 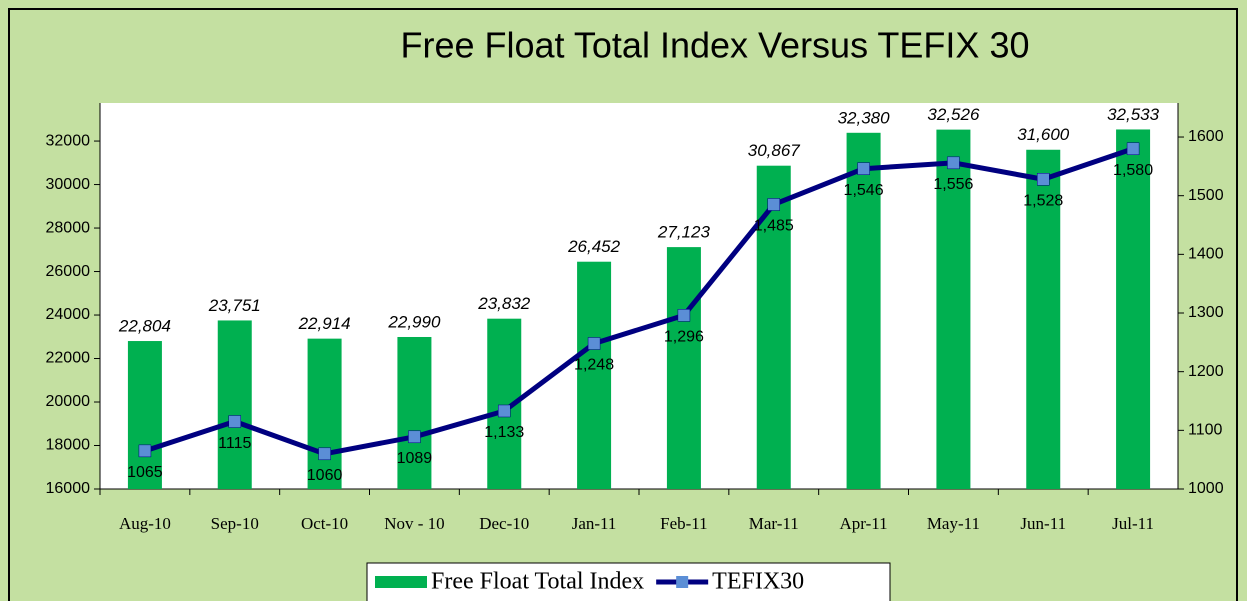 What do you see at coordinates (774, 150) in the screenshot?
I see `bar-value-label: 30,867` at bounding box center [774, 150].